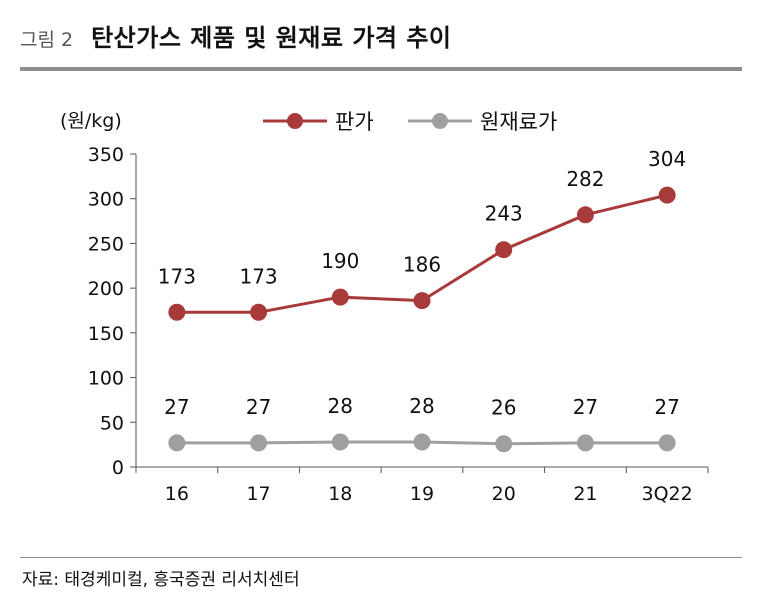 Image resolution: width=762 pixels, height=596 pixels. I want to click on source-note: 자료: 태경케미컬, 흥국증권 리서치센터, so click(161, 580).